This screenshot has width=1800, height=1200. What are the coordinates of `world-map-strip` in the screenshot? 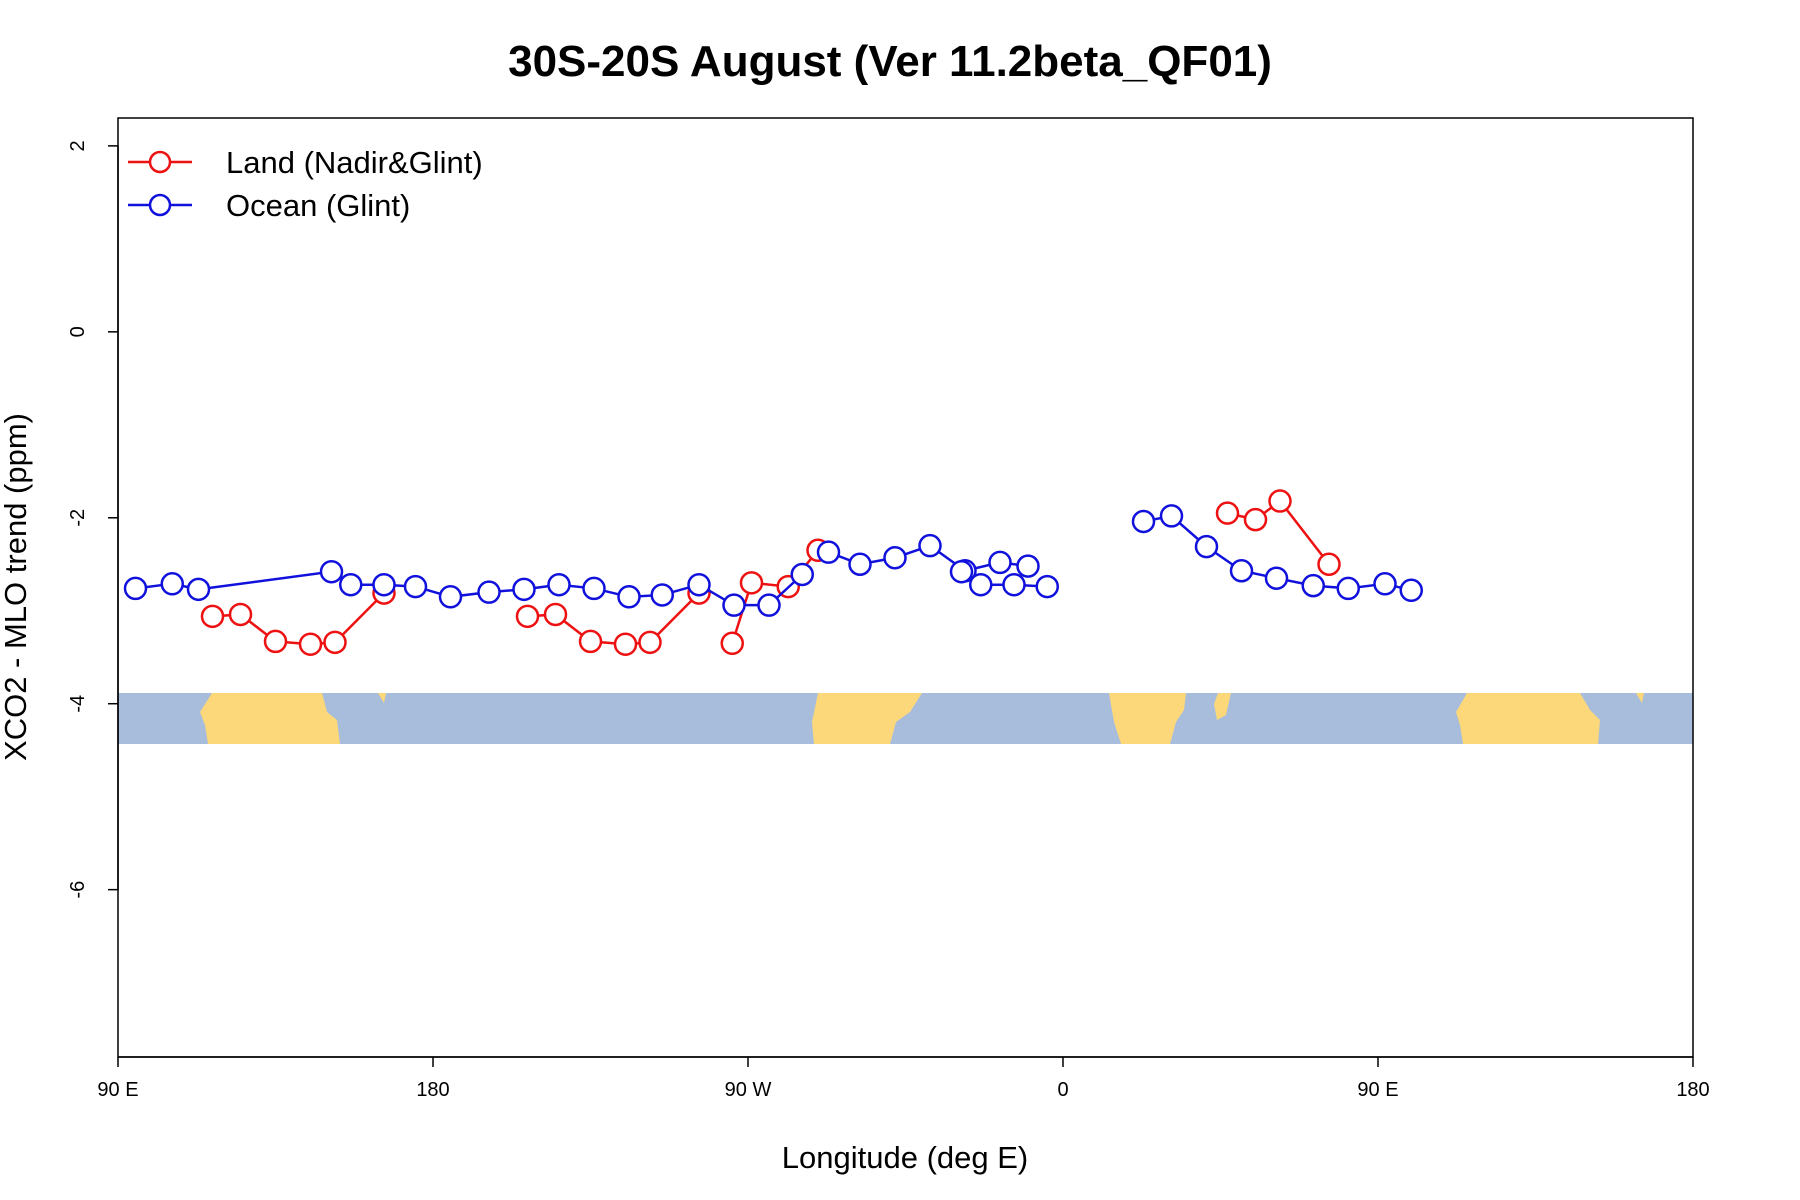 It's located at (905, 718).